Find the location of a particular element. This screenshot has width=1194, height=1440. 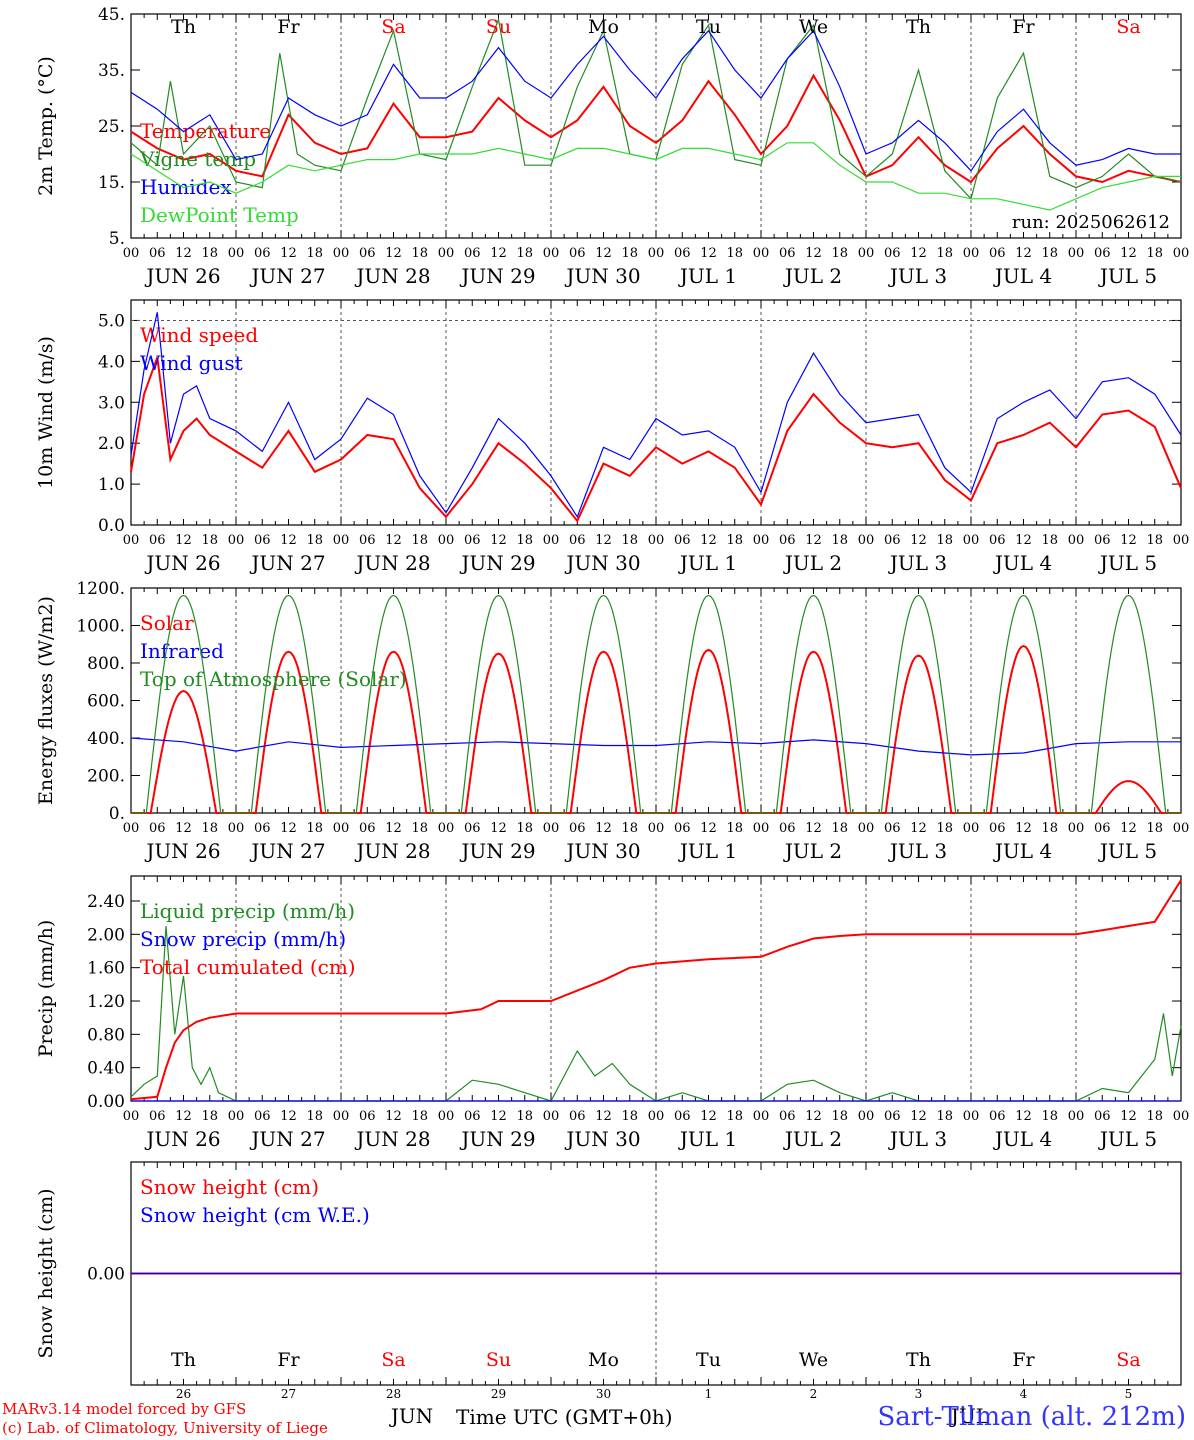

weekday-label-top: Sa is located at coordinates (393, 27).